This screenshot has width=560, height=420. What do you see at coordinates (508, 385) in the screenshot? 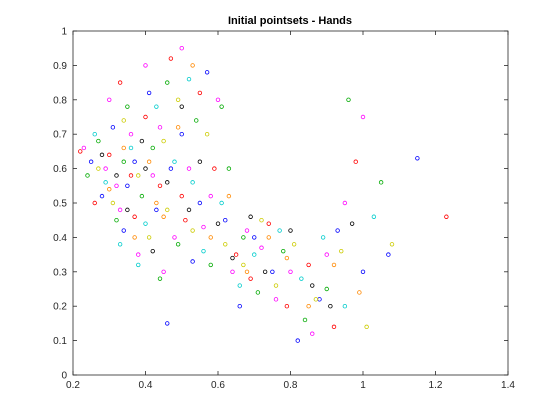
I see `x-tick-label: 1.4` at bounding box center [508, 385].